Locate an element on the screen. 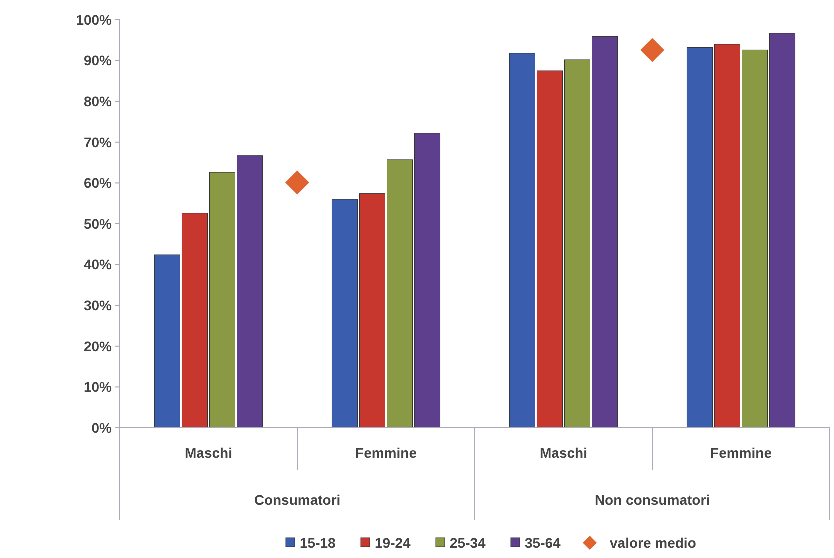  y-tick-label: 0% is located at coordinates (102, 428).